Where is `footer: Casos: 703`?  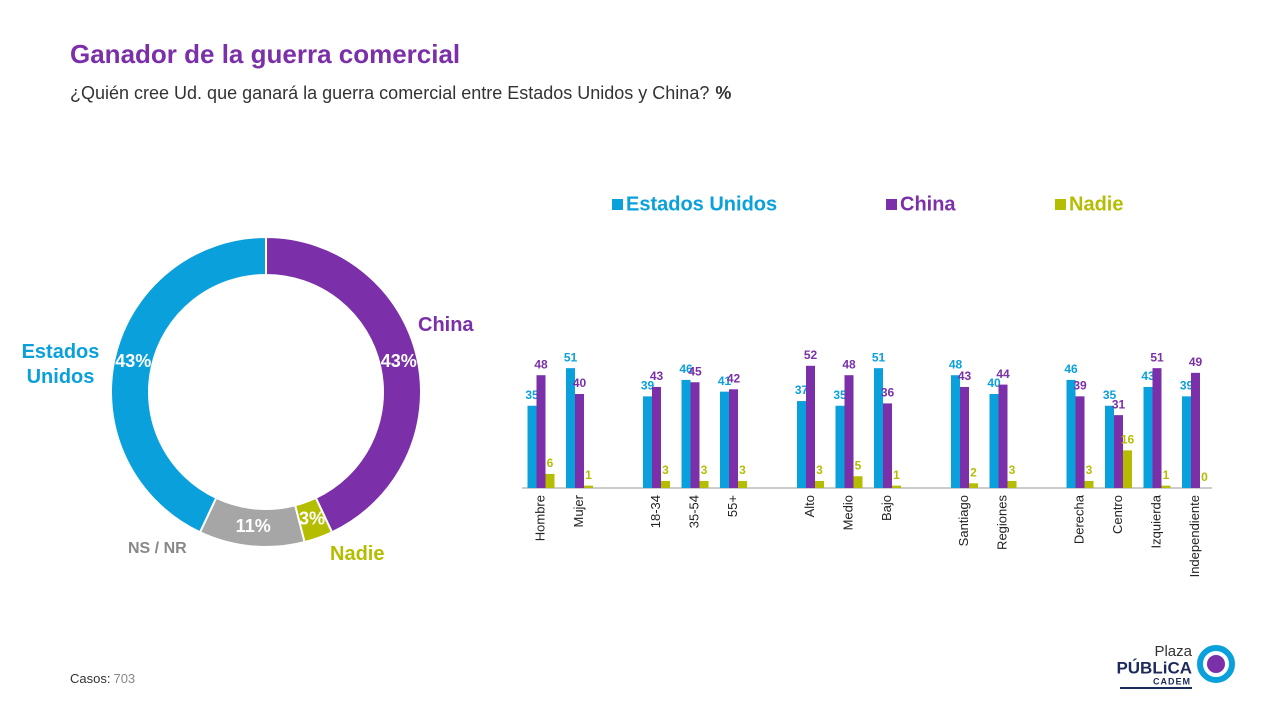 footer: Casos: 703 is located at coordinates (102, 678).